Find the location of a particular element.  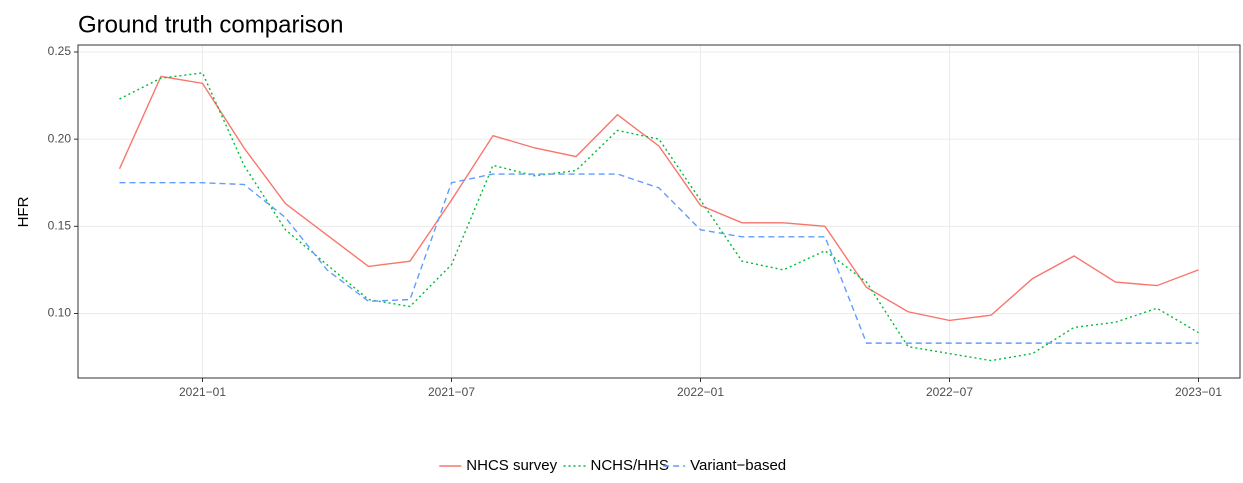

chart-title: Ground truth comparison is located at coordinates (210, 24).